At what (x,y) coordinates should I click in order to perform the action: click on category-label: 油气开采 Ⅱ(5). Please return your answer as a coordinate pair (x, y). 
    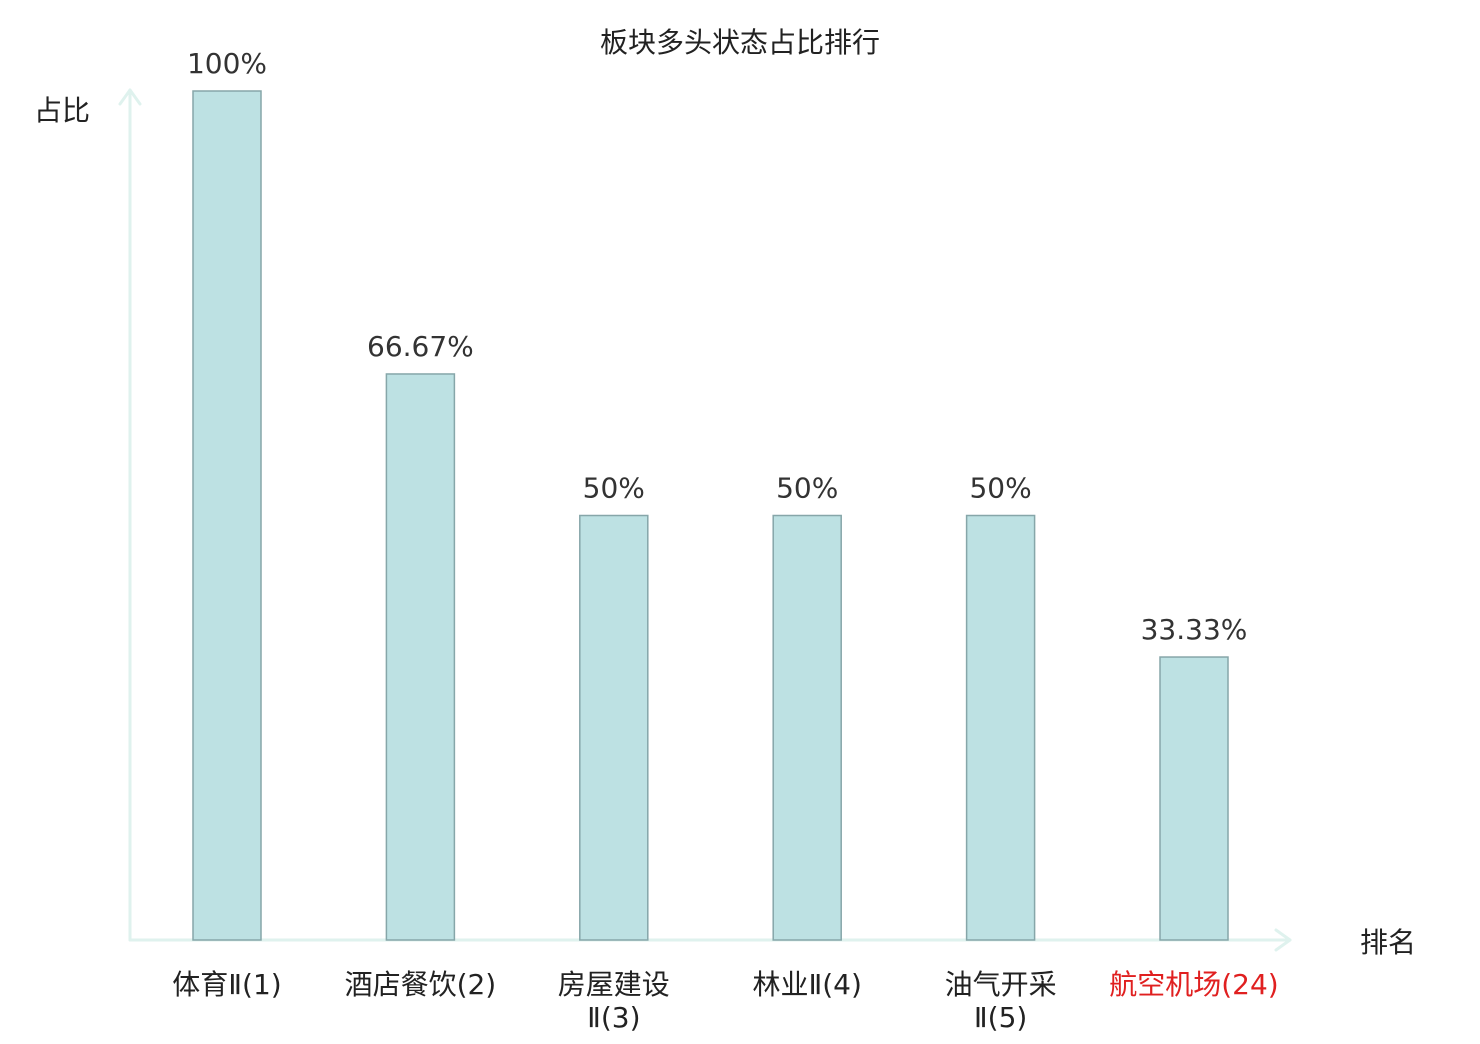
    Looking at the image, I should click on (1001, 1001).